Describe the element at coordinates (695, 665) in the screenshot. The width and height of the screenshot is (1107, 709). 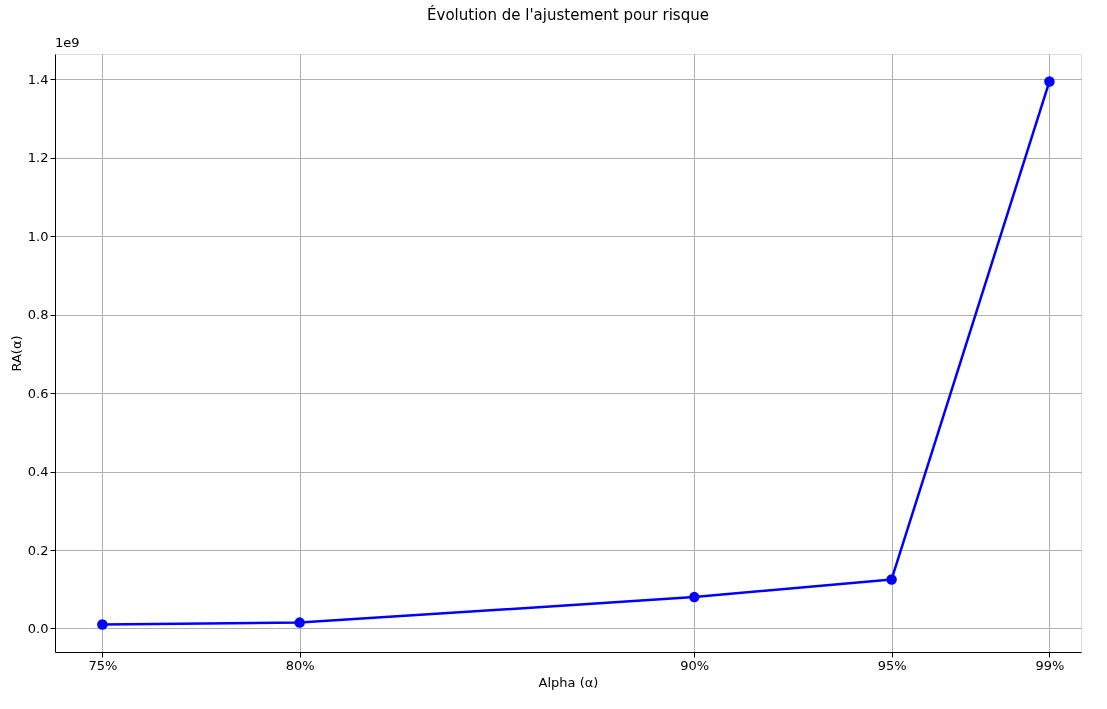
I see `x-tick-label: 90%` at that location.